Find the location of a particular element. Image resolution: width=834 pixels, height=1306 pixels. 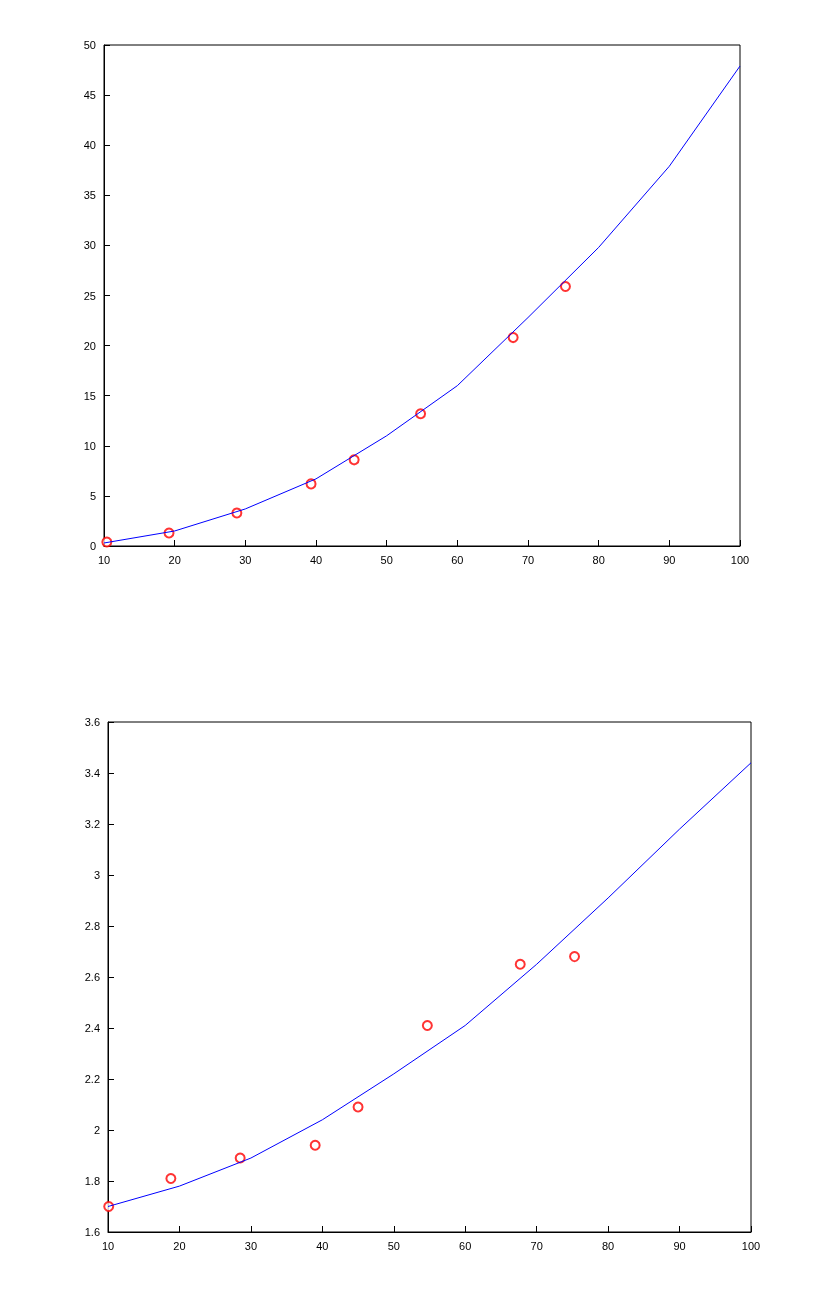

x-tick-label: 10 is located at coordinates (108, 1245).